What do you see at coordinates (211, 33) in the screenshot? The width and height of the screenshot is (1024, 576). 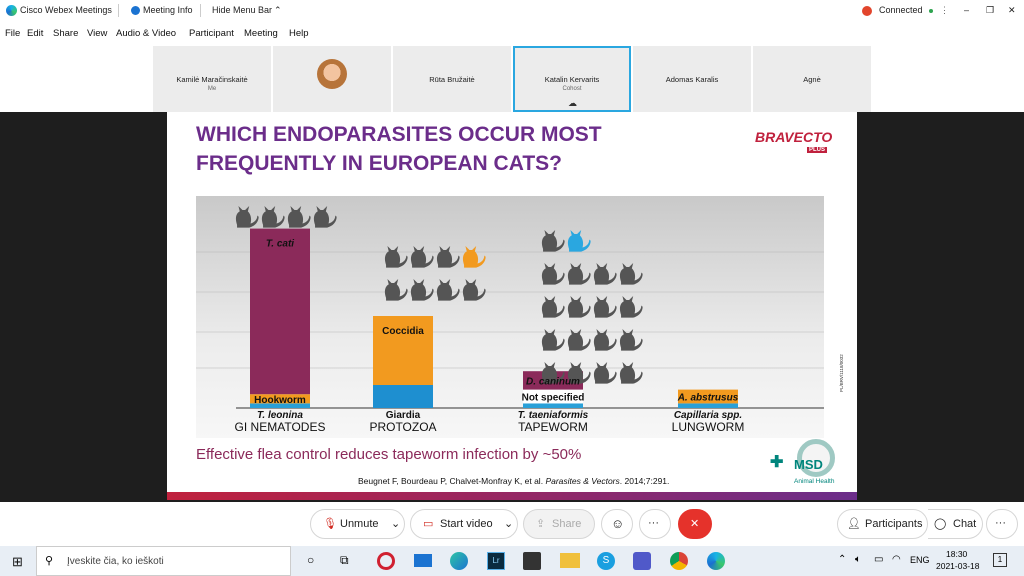 I see `menu-participant: Participant` at bounding box center [211, 33].